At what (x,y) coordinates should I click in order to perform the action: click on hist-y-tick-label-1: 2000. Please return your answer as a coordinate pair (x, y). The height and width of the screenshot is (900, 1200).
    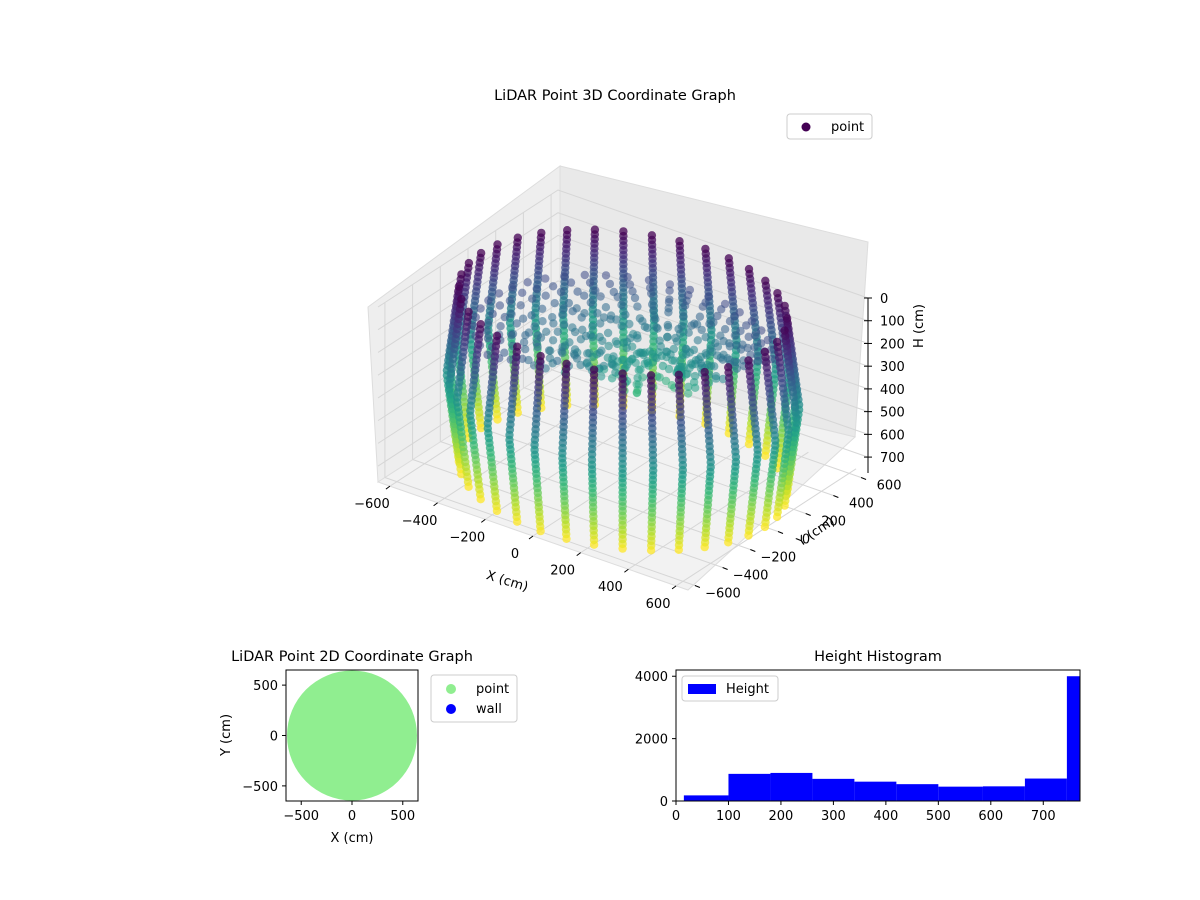
    Looking at the image, I should click on (651, 740).